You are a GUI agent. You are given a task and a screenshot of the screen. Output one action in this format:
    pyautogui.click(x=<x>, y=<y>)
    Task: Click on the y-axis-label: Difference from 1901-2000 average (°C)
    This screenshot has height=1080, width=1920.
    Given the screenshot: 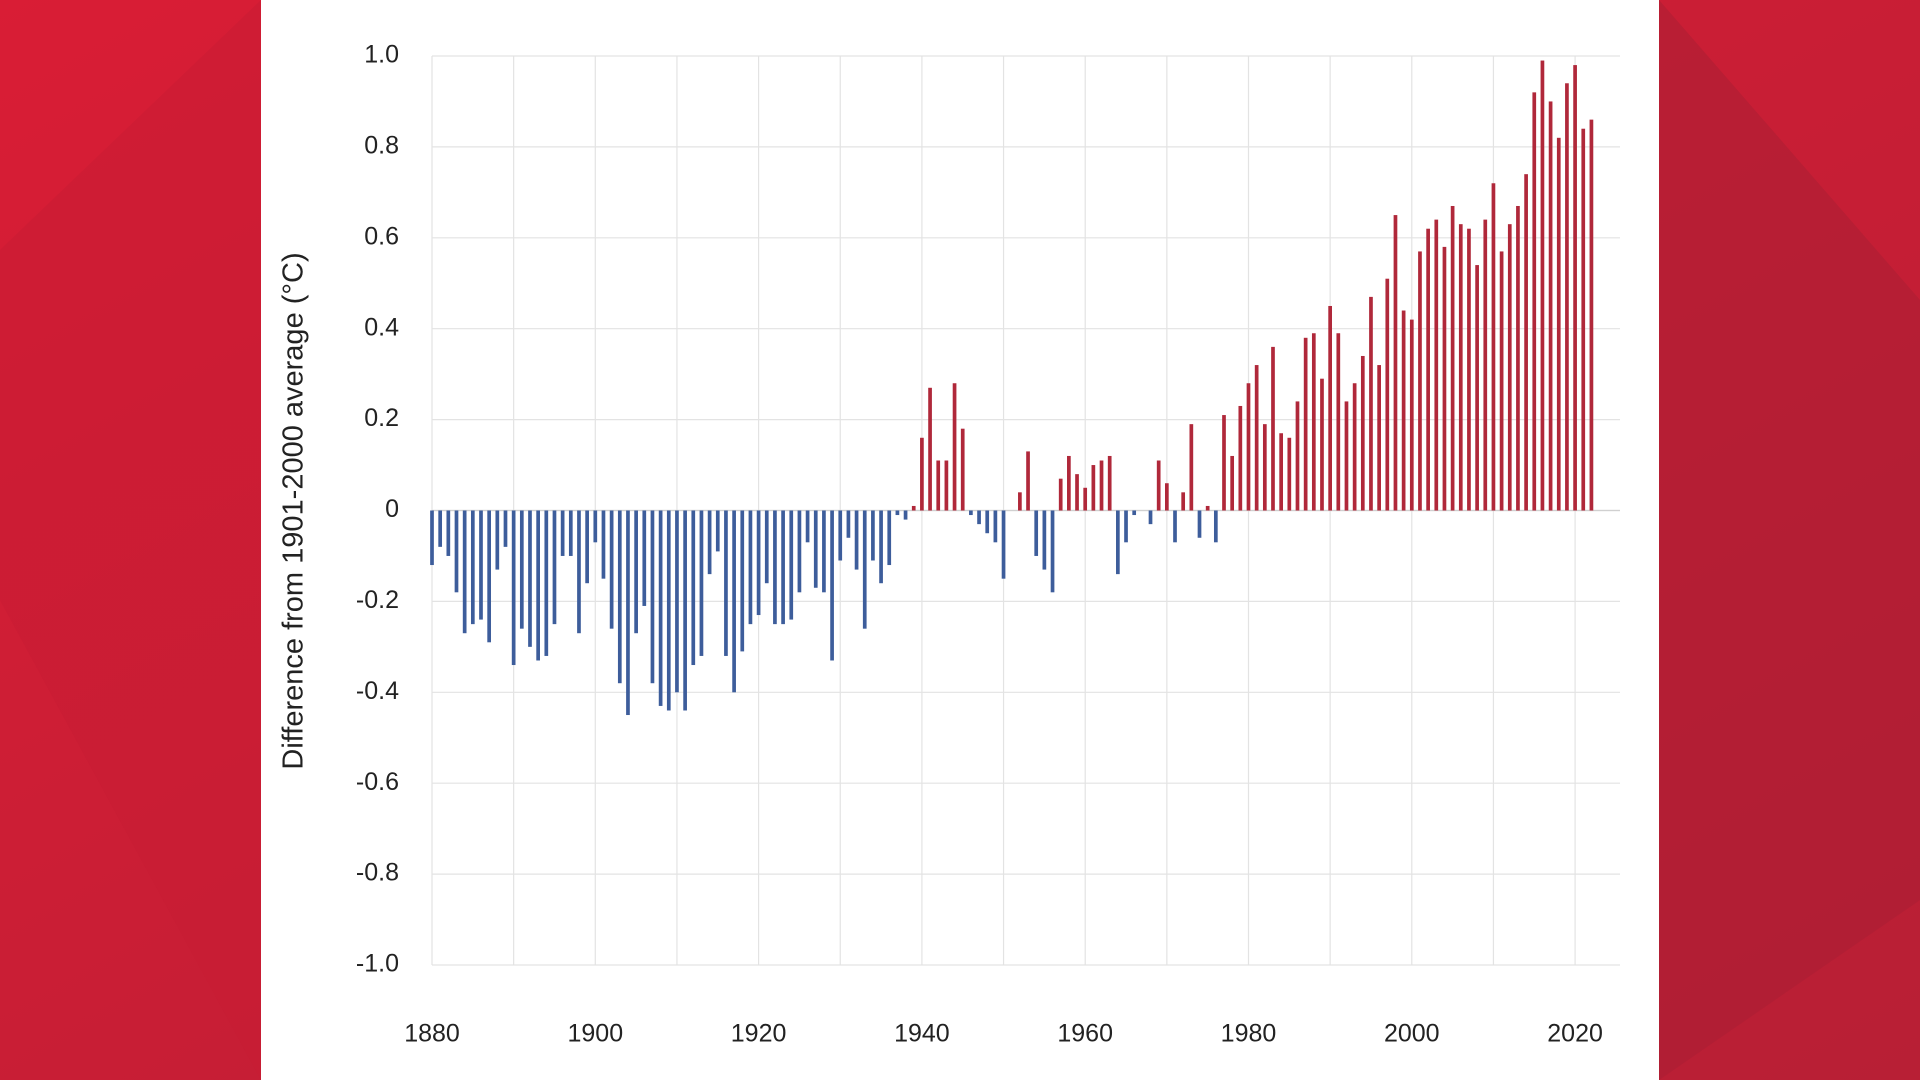 What is the action you would take?
    pyautogui.click(x=294, y=510)
    